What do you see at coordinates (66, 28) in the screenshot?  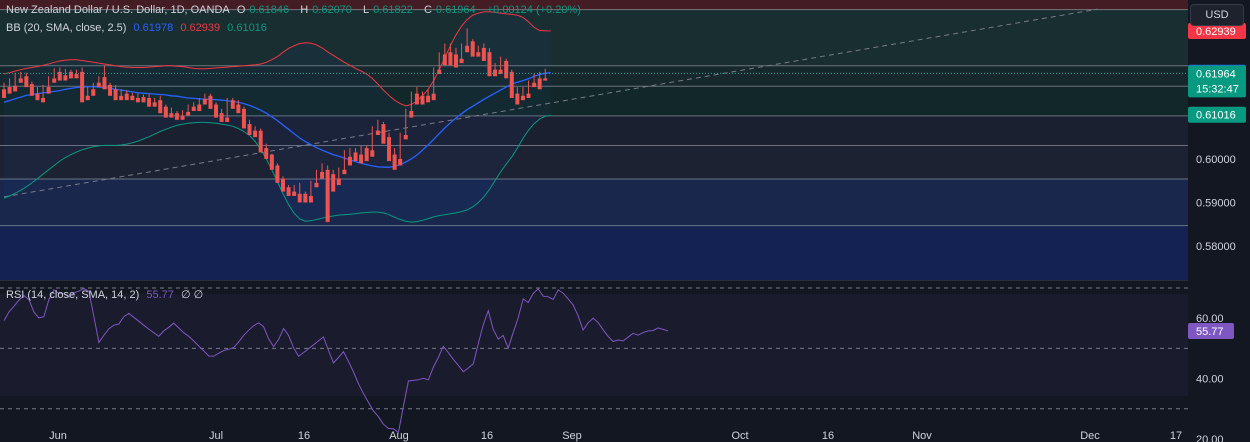 I see `bb-label: BB (20, SMA, close, 2.5)` at bounding box center [66, 28].